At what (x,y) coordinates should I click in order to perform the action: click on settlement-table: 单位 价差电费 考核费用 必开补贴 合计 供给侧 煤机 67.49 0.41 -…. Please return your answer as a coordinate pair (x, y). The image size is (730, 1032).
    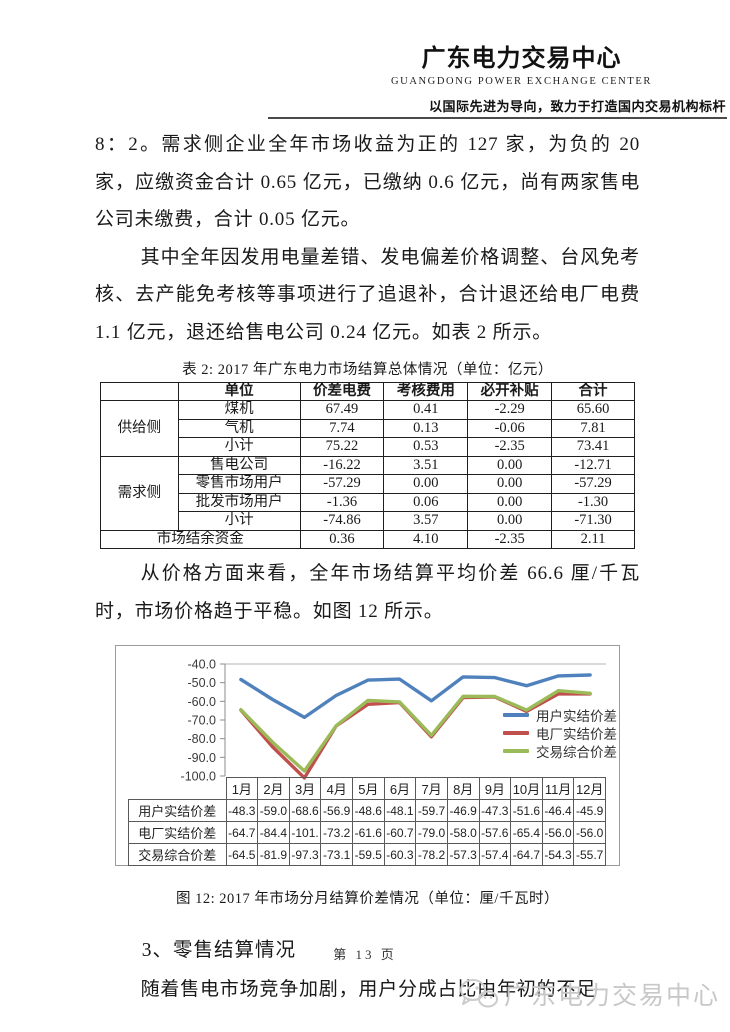
    Looking at the image, I should click on (367, 465).